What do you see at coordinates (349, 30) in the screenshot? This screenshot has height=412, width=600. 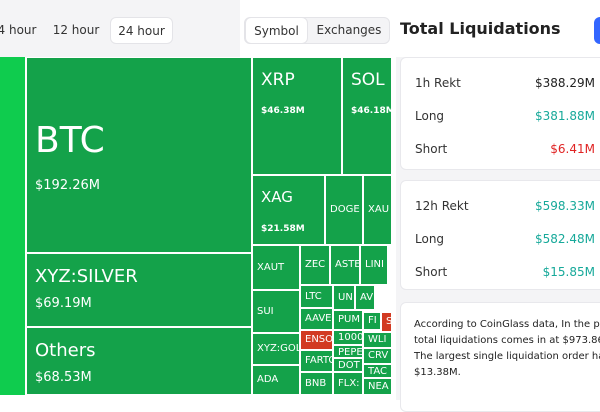 I see `toggle-option: Exchanges` at bounding box center [349, 30].